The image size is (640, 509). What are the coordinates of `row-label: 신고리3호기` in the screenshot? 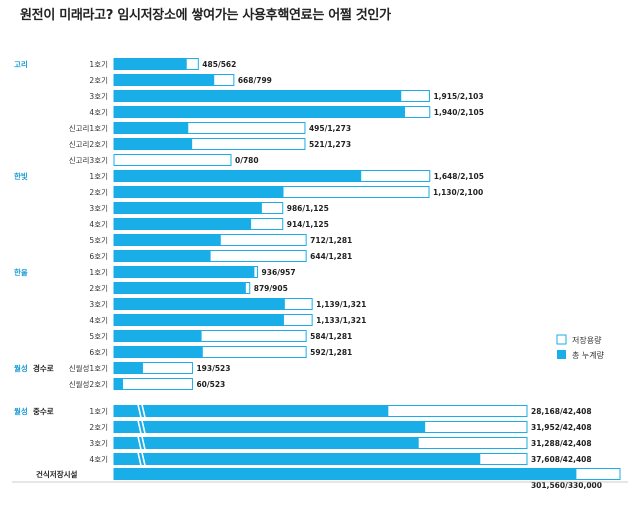 It's located at (88, 160).